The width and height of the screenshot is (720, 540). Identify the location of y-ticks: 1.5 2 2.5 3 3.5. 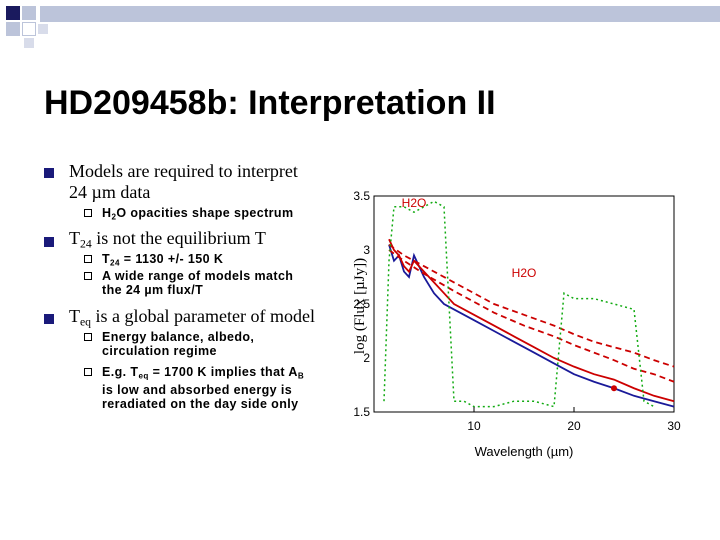
(361, 304).